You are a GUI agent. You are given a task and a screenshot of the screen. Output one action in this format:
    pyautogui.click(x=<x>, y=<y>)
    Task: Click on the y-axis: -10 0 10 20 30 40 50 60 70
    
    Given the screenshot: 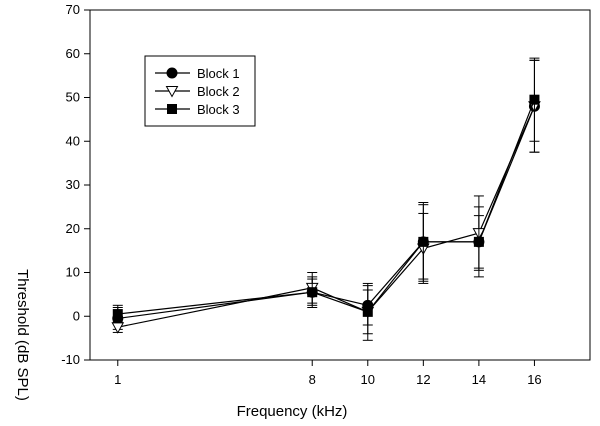 What is the action you would take?
    pyautogui.click(x=75, y=184)
    